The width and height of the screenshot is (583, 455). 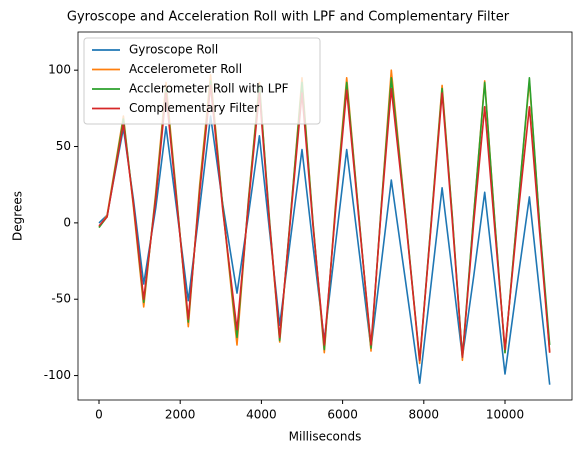 I want to click on x-tick-label: 8000, so click(x=424, y=415).